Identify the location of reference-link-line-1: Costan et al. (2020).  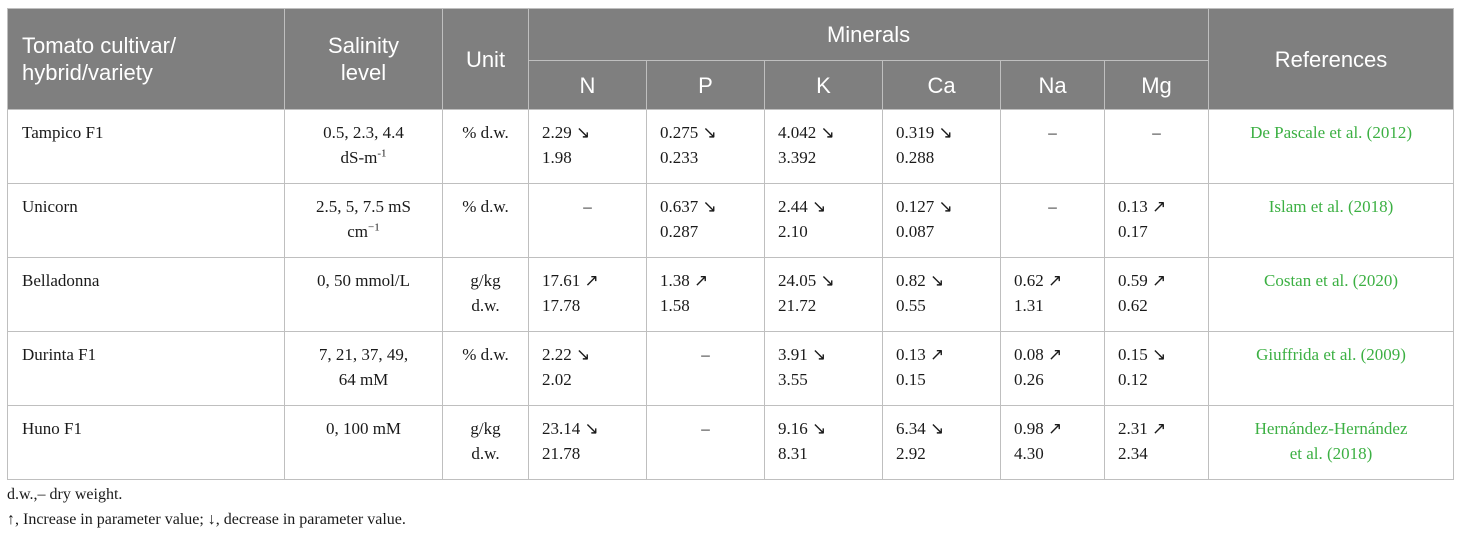
(1331, 280).